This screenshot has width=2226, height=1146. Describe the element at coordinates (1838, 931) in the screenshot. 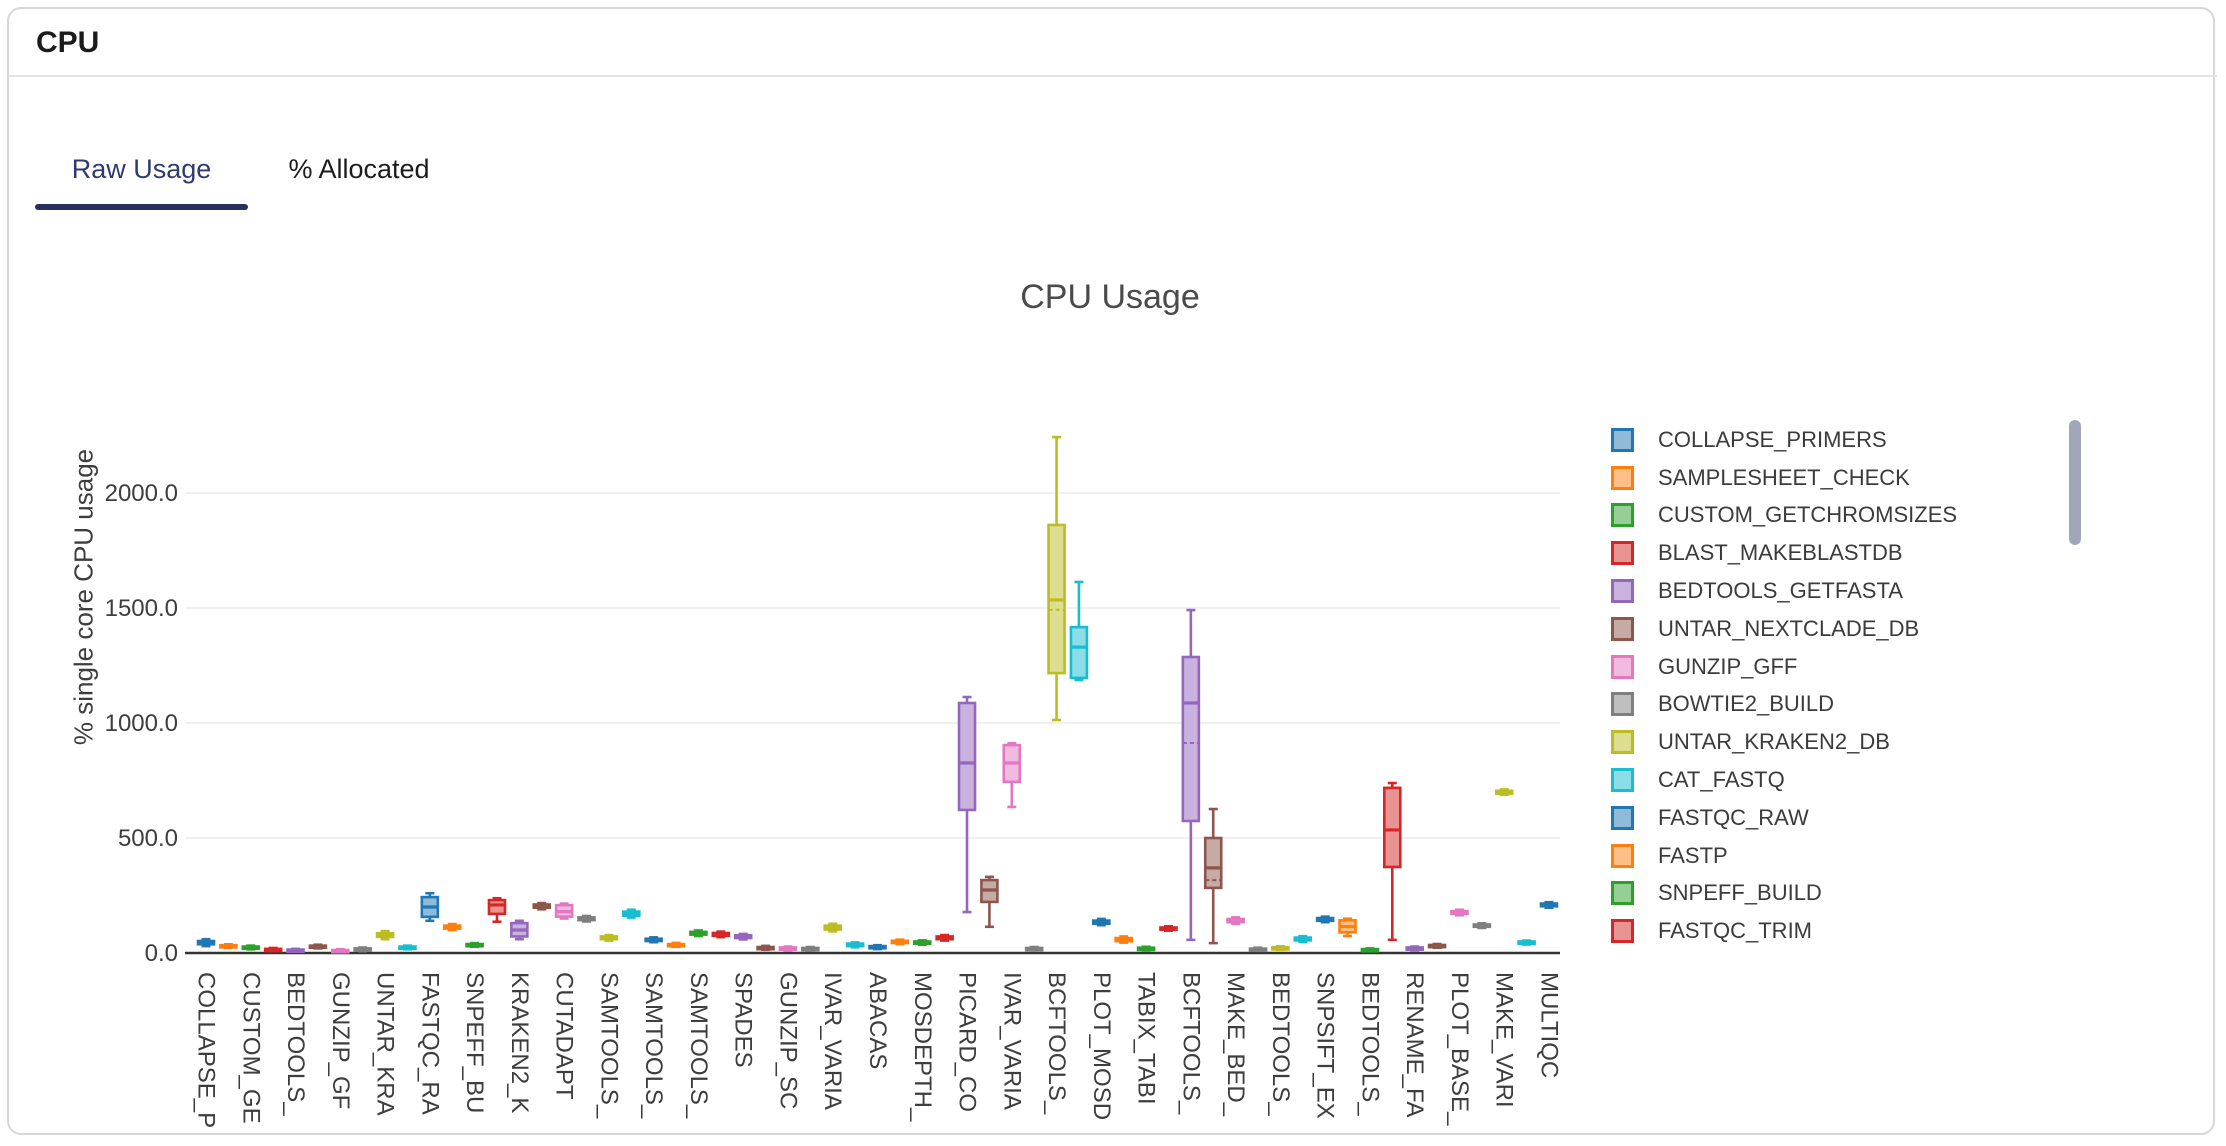

I see `legend-item: FASTQC_TRIM` at that location.